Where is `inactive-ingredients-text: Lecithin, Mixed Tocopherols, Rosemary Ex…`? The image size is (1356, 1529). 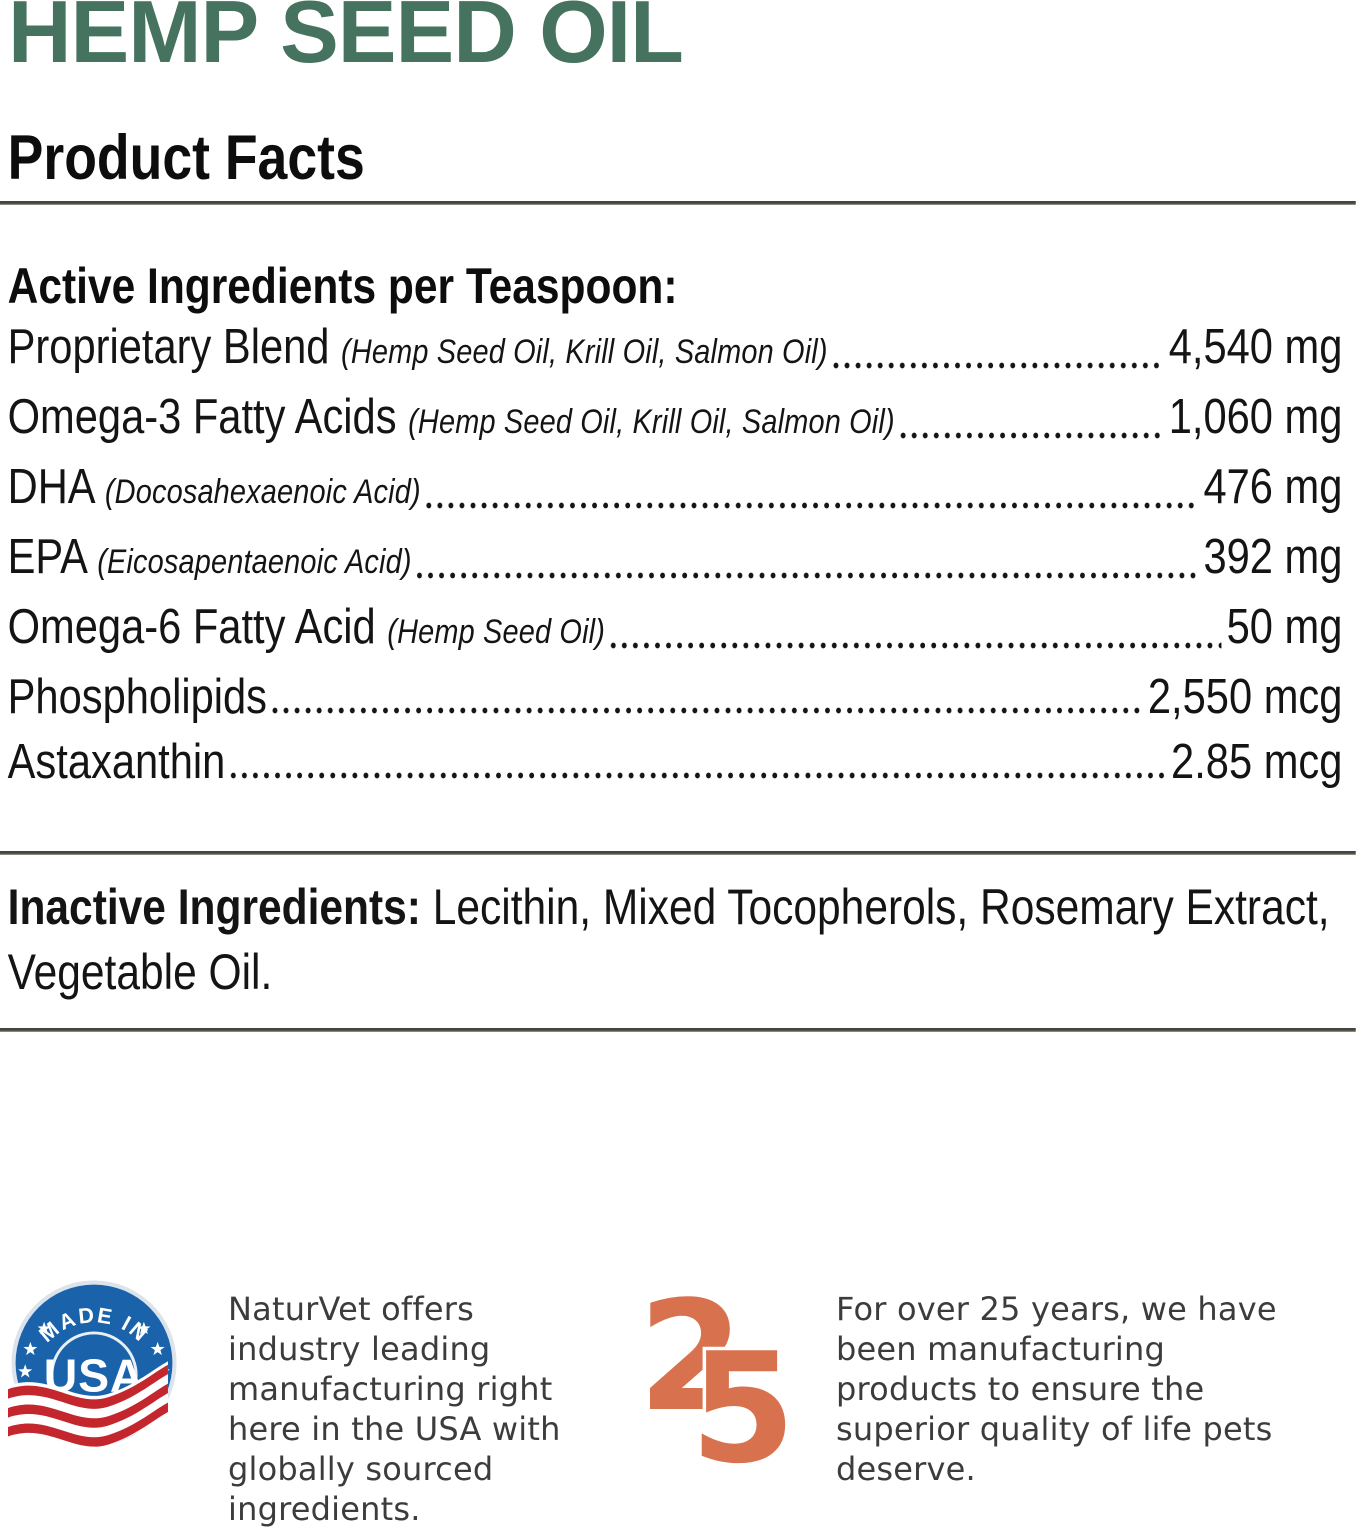
inactive-ingredients-text: Lecithin, Mixed Tocopherols, Rosemary Ex… is located at coordinates (668, 939).